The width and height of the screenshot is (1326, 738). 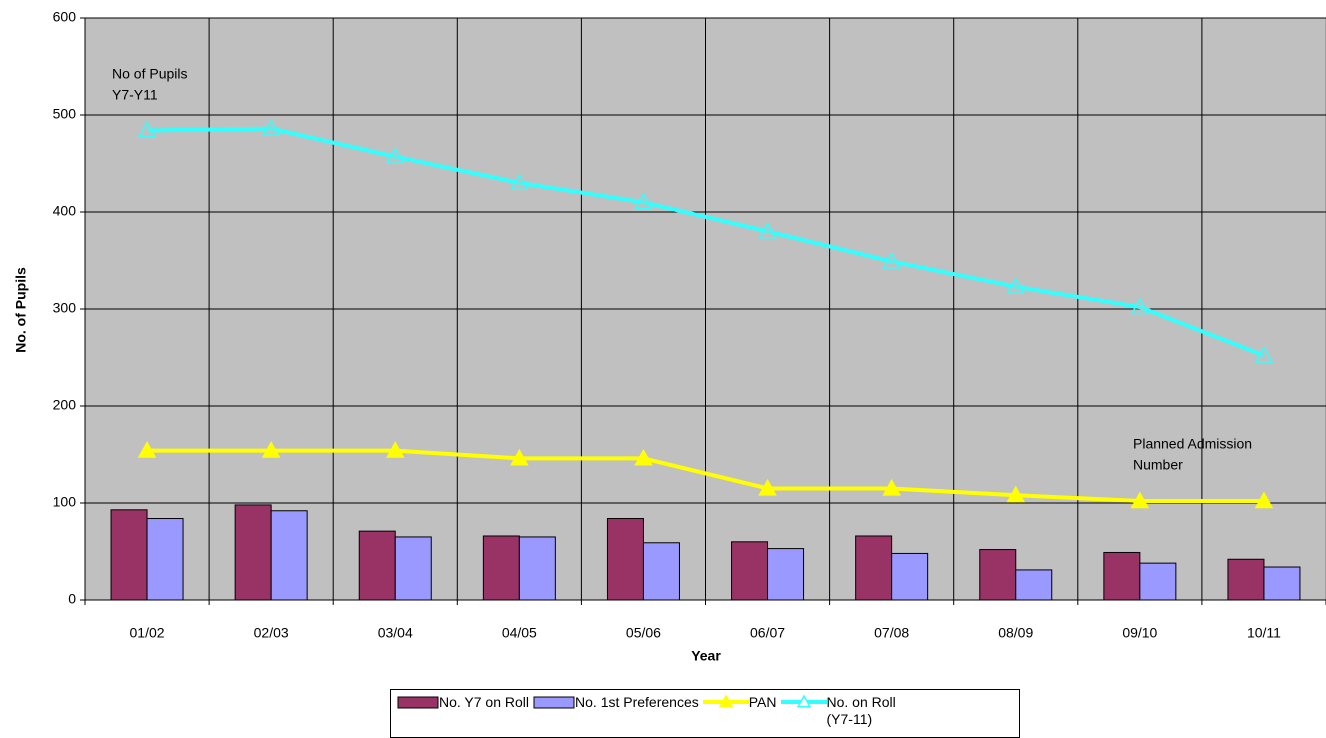 What do you see at coordinates (705, 476) in the screenshot?
I see `line` at bounding box center [705, 476].